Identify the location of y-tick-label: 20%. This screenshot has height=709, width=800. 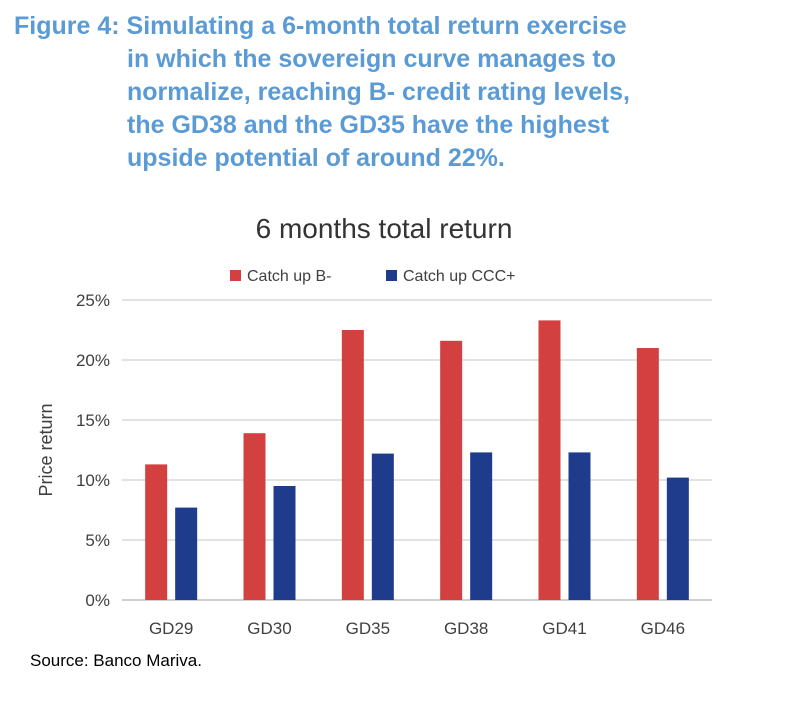
(93, 360).